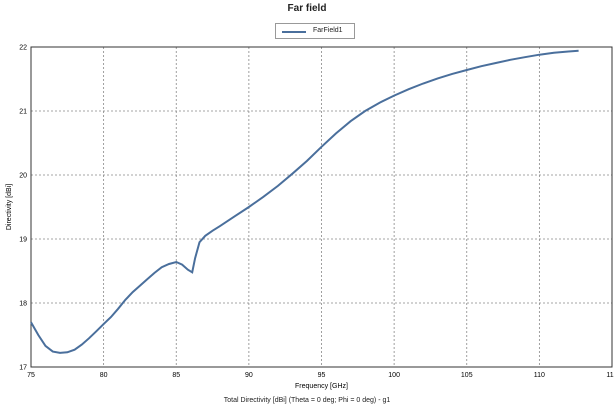 The image size is (614, 414). I want to click on y-tick-label: 20, so click(23, 176).